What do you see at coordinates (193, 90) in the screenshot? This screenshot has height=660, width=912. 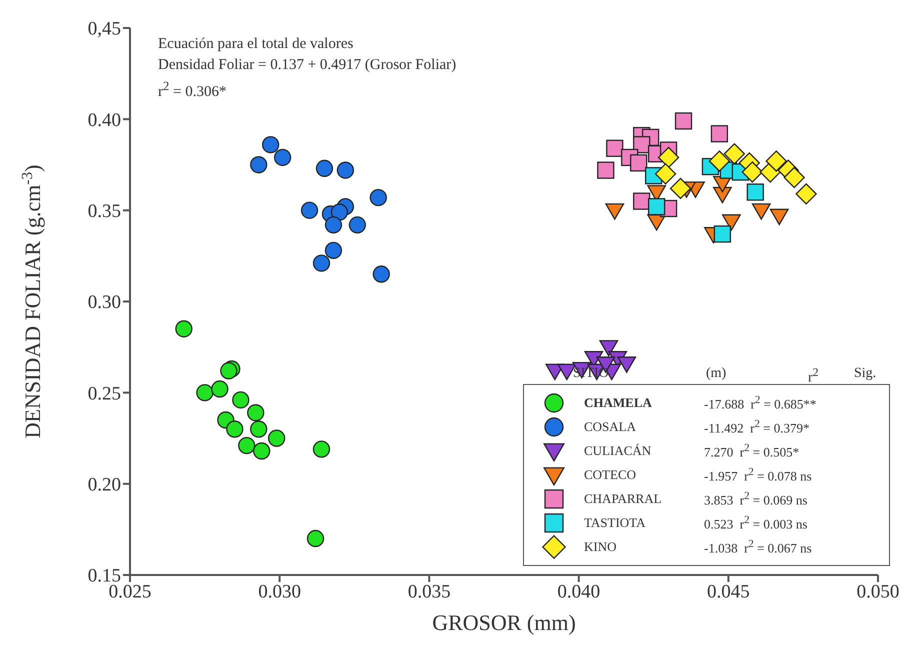 I see `annotation: r$^{2}$ = 0.306*` at bounding box center [193, 90].